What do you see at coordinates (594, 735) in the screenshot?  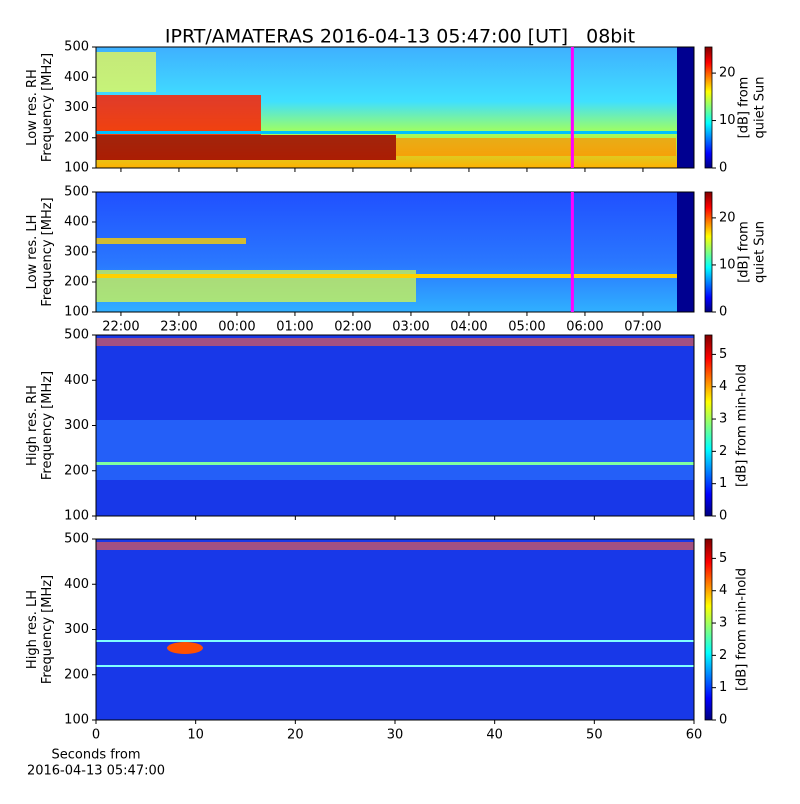 I see `x-tick-label: 50` at bounding box center [594, 735].